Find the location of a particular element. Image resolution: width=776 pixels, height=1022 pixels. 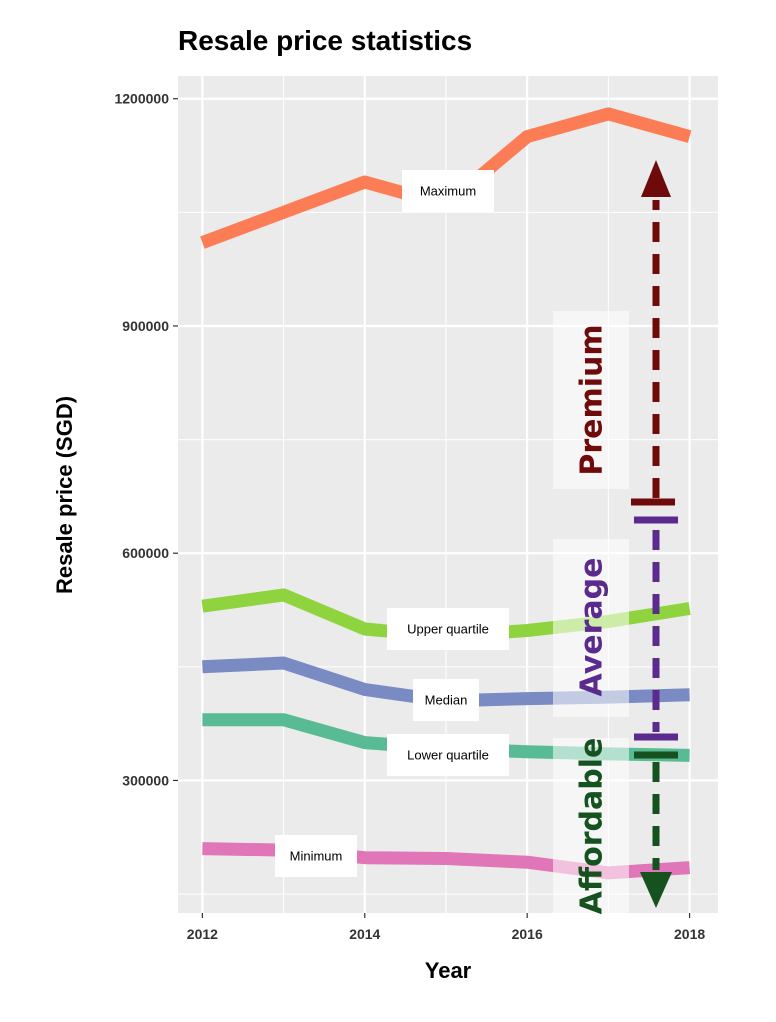

series-label: Median is located at coordinates (446, 700).